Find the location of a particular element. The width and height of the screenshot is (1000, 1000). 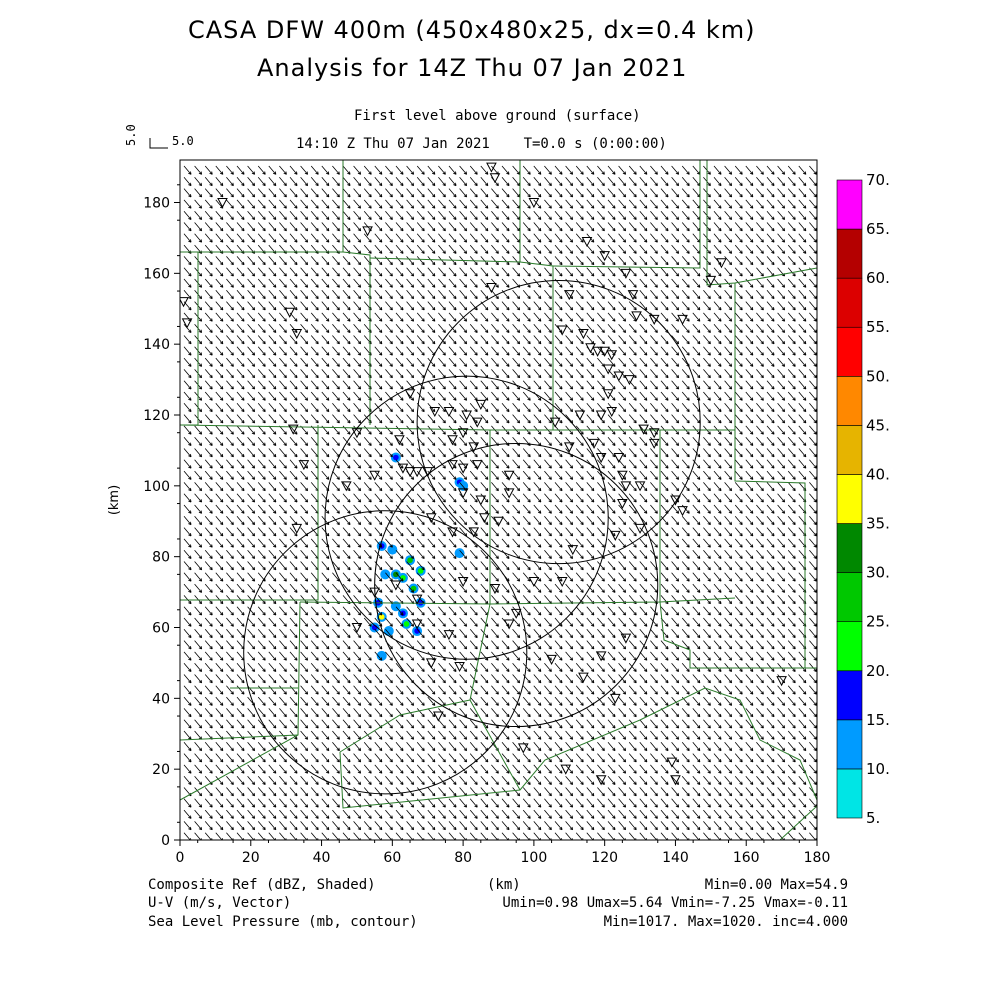

colorbar-label: 10. is located at coordinates (878, 769).